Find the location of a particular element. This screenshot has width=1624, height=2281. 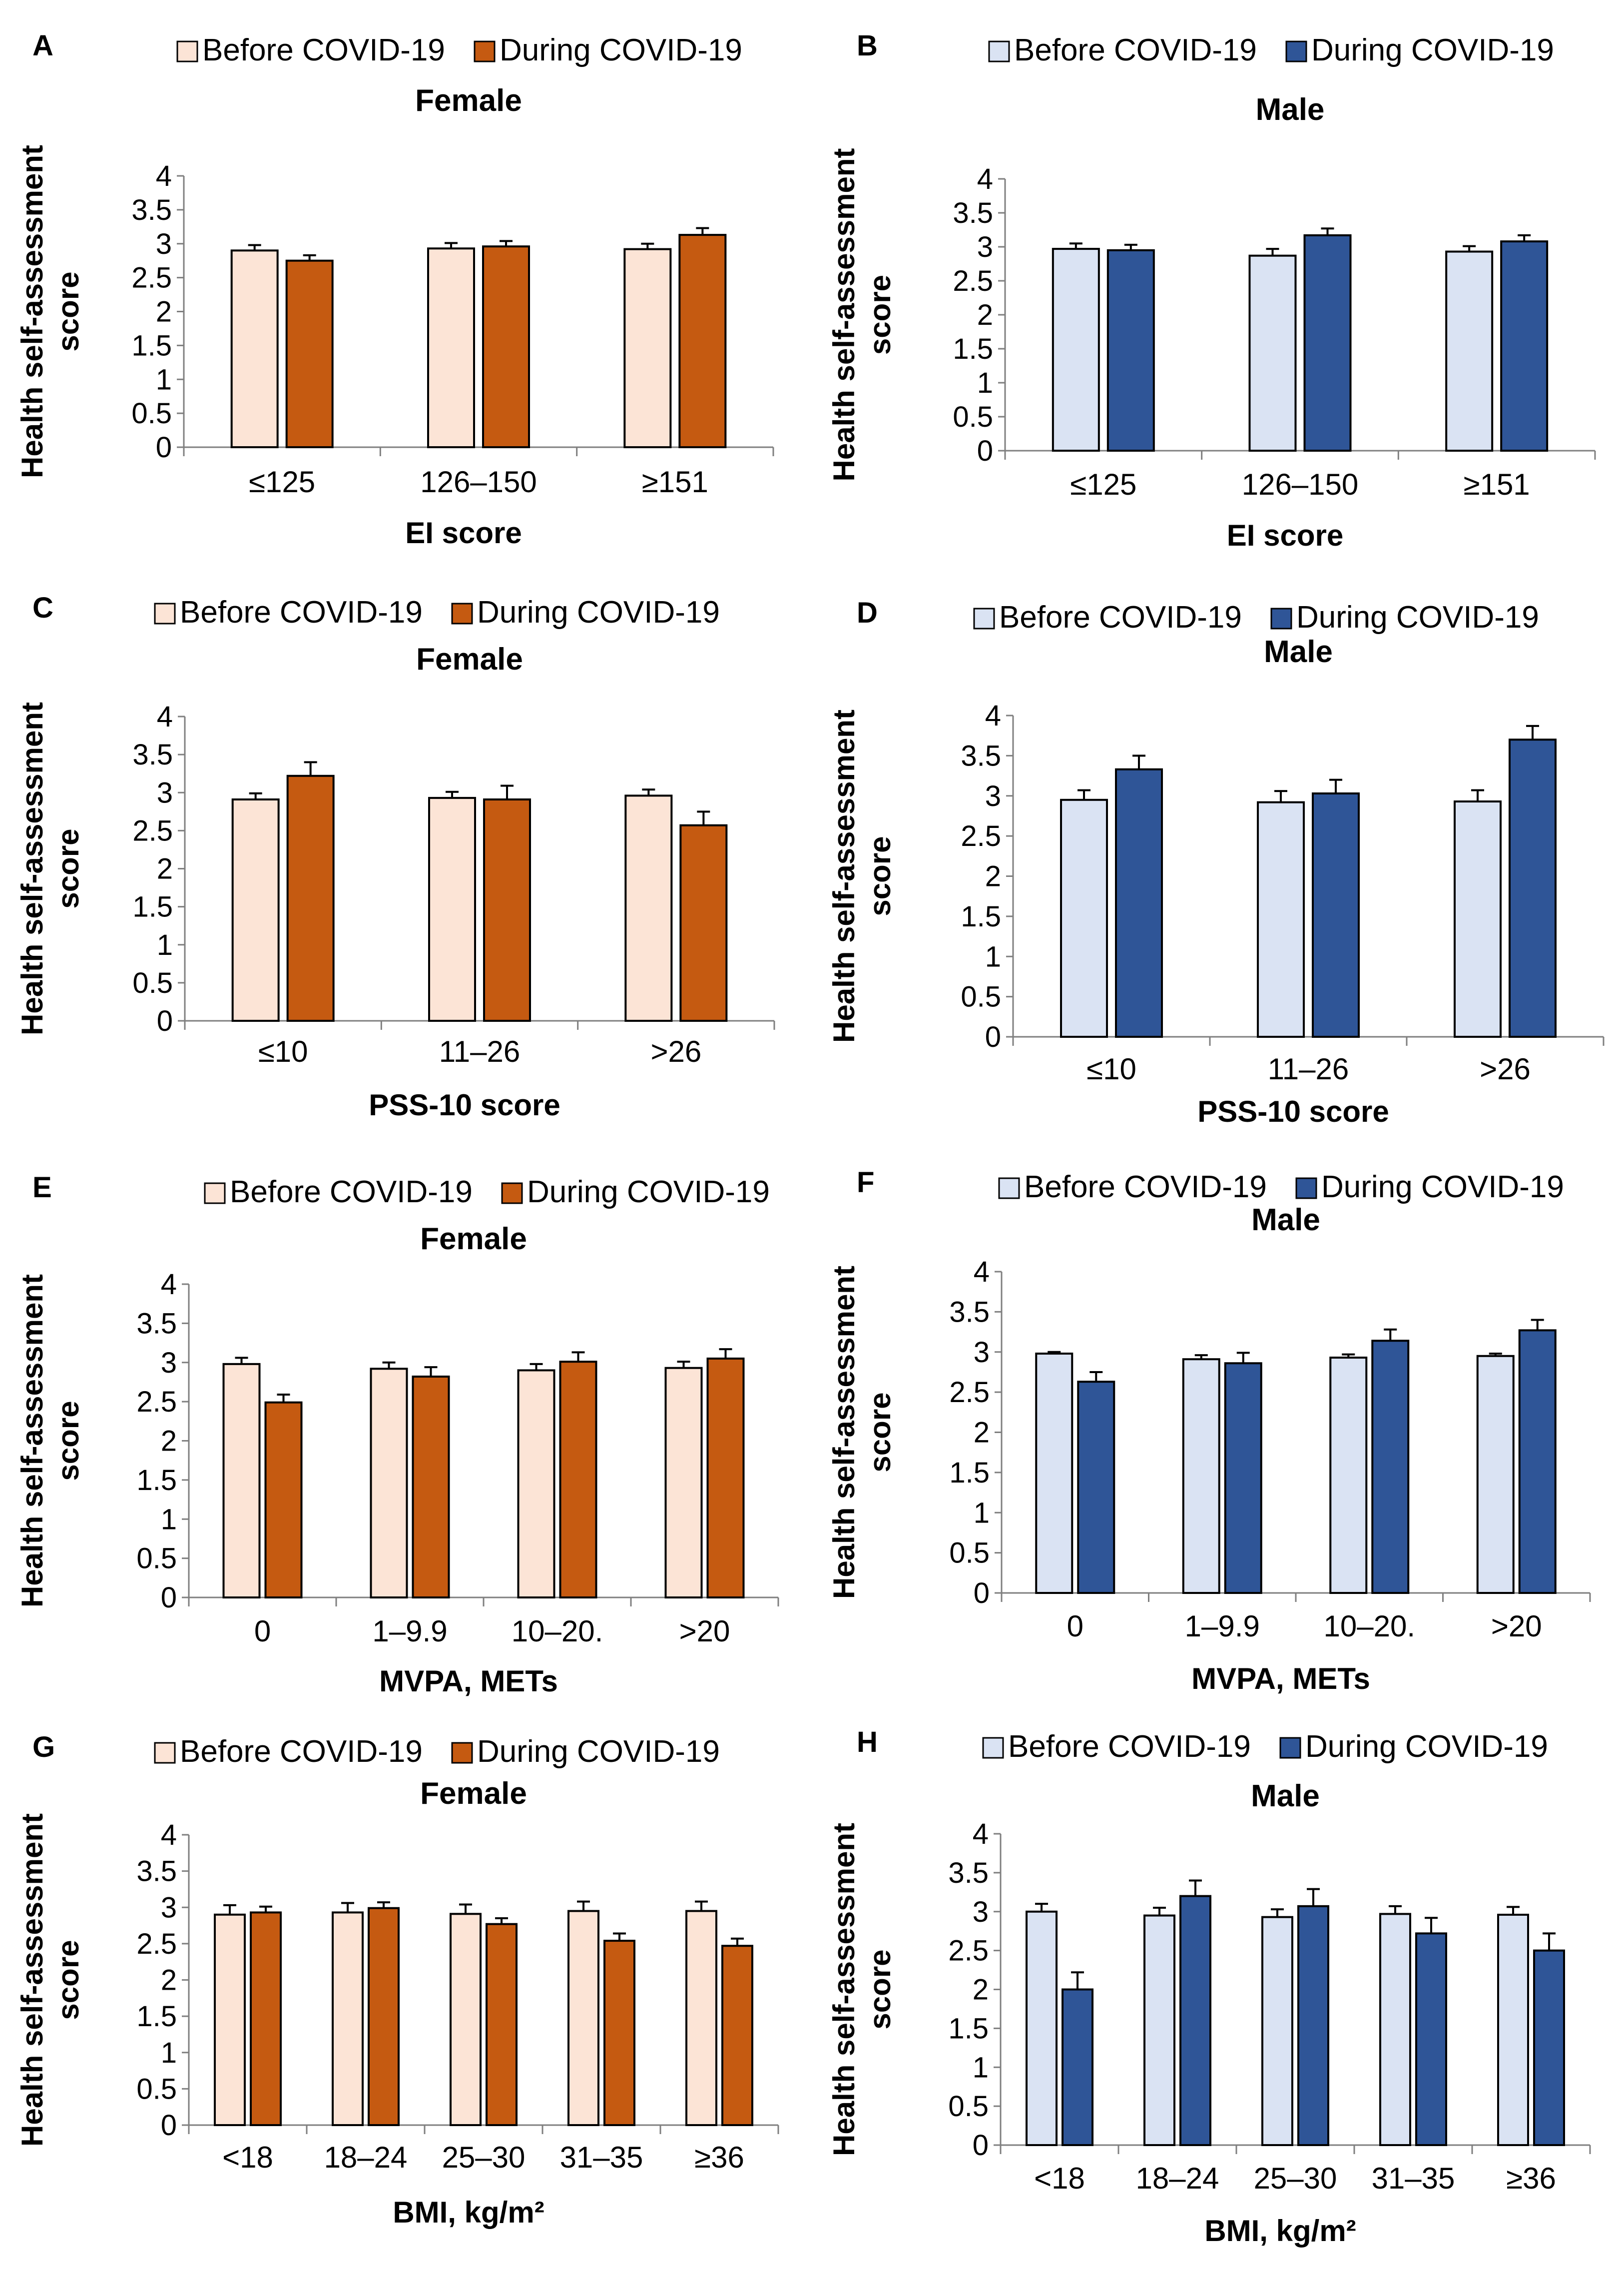

chart-title: Female is located at coordinates (473, 1793).